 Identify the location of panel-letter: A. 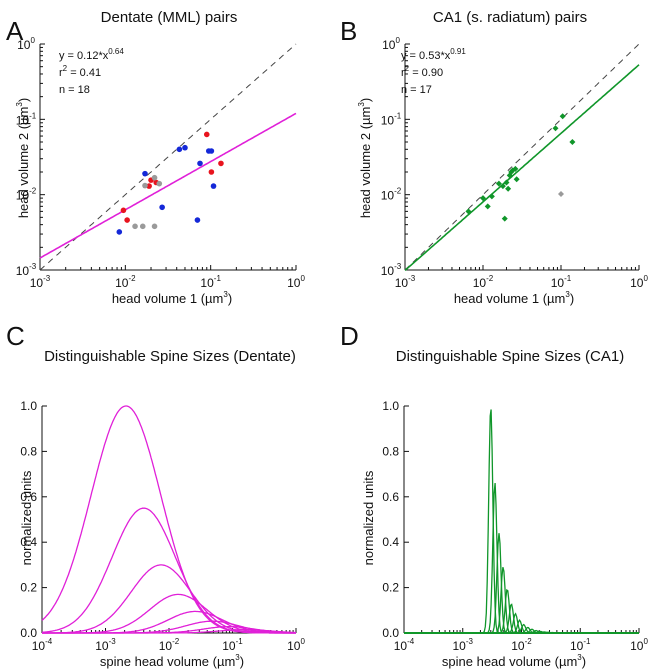
(15, 31).